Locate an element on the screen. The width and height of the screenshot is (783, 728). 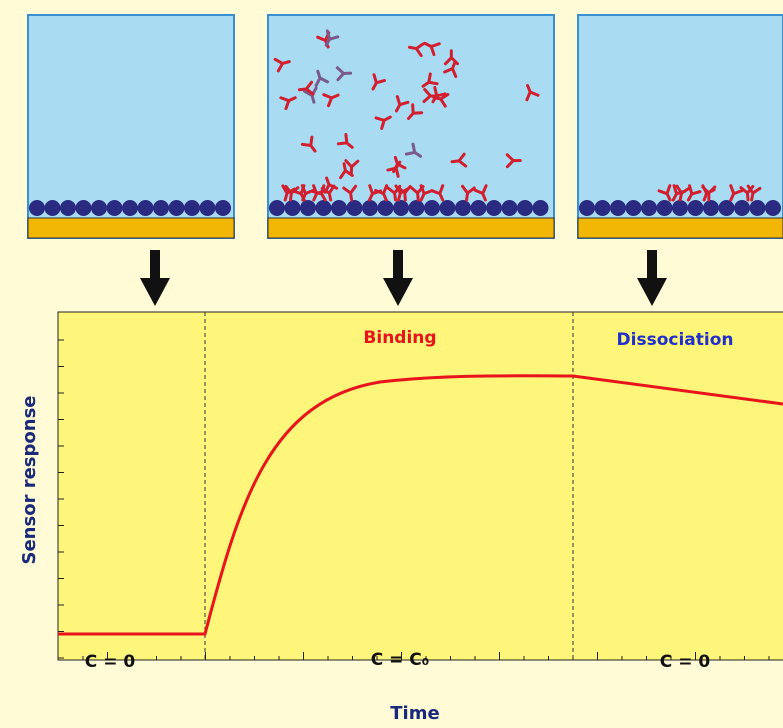
condition-label: C = C₀ is located at coordinates (400, 660).